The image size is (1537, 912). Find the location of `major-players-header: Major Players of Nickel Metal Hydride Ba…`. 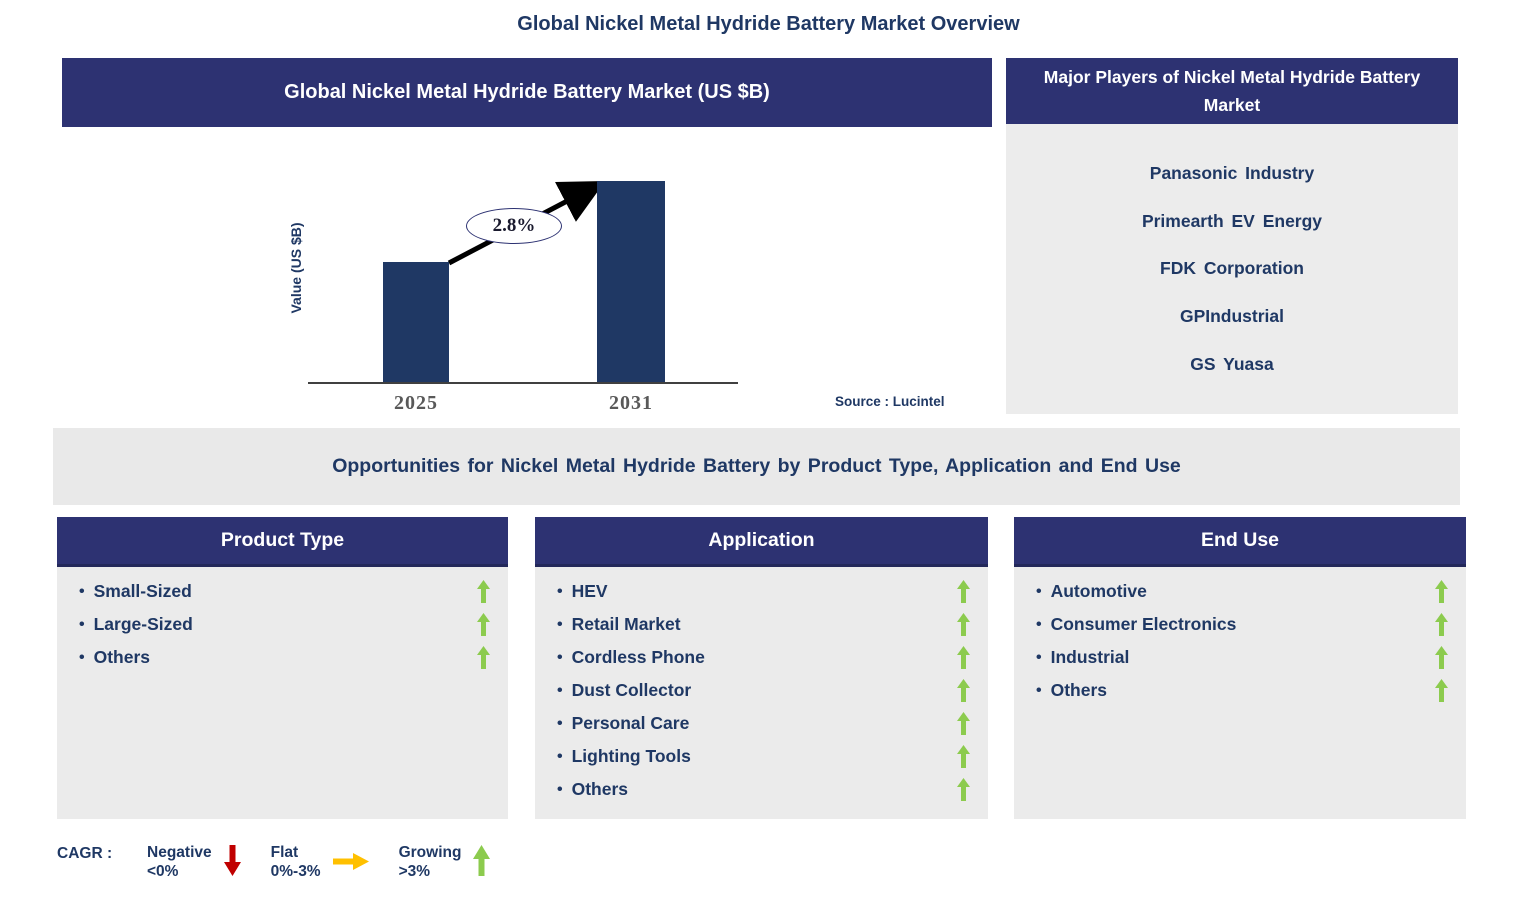

major-players-header: Major Players of Nickel Metal Hydride Ba… is located at coordinates (1232, 91).